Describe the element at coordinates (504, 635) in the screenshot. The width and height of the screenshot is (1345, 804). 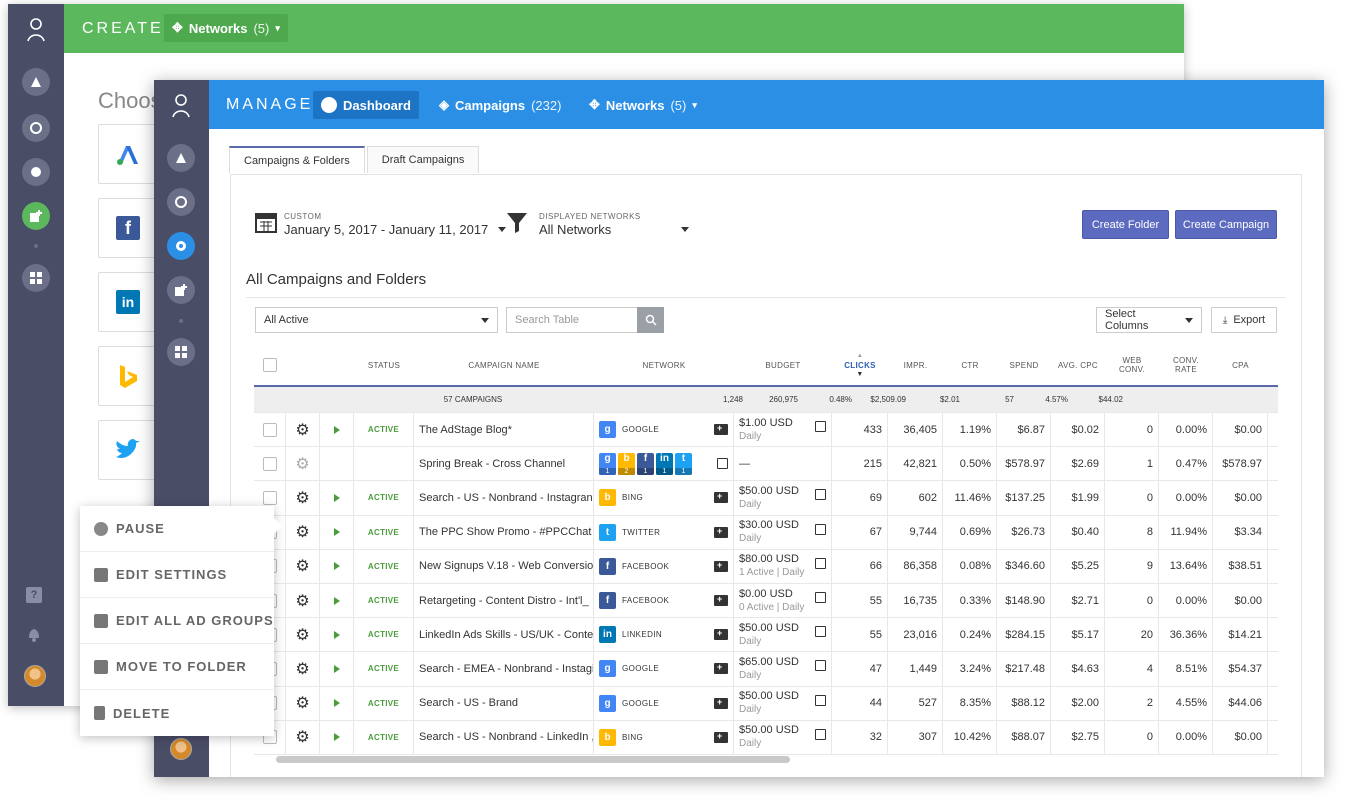
I see `campaign-name-link: LinkedIn Ads Skills - US/UK - Conte` at that location.